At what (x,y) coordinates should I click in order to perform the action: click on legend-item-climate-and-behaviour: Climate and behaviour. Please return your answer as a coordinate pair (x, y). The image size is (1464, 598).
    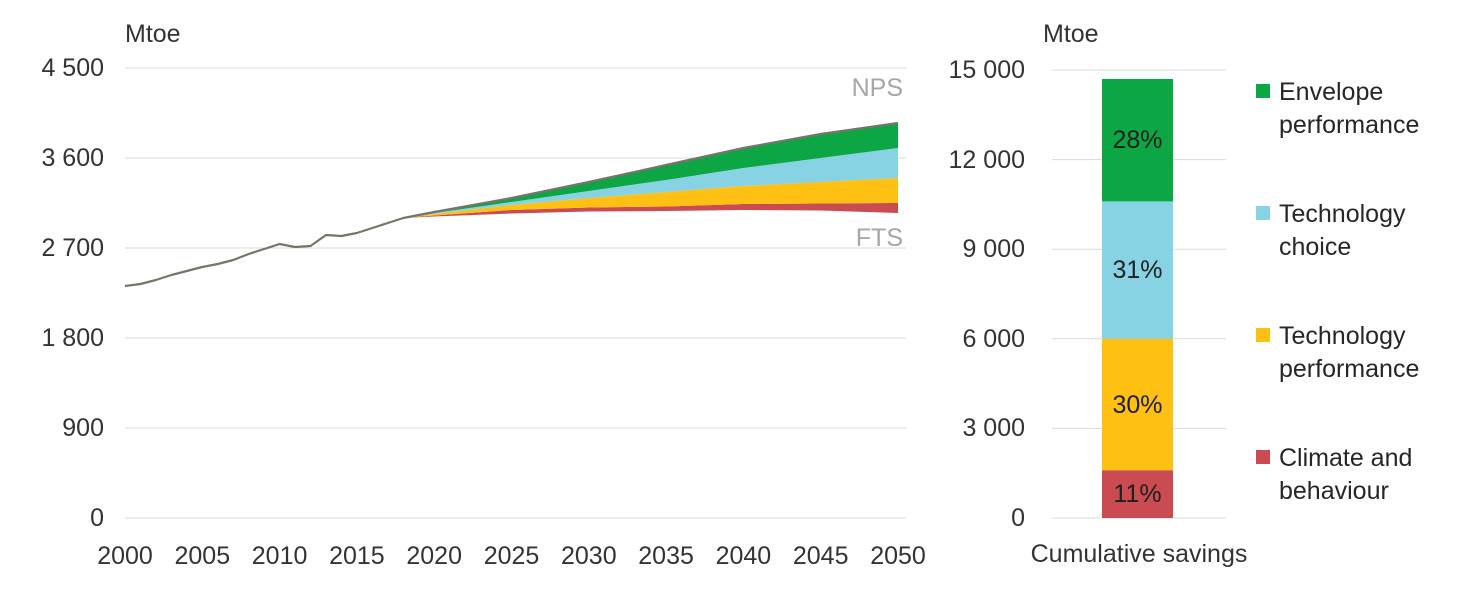
    Looking at the image, I should click on (1360, 475).